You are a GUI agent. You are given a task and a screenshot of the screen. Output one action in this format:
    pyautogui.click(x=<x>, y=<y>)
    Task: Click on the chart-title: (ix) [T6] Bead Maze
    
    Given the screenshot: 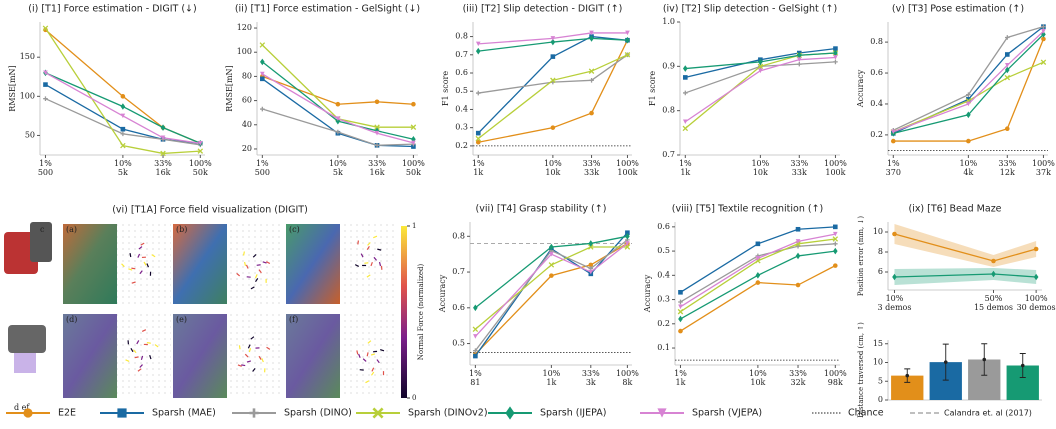 What is the action you would take?
    pyautogui.click(x=954, y=209)
    